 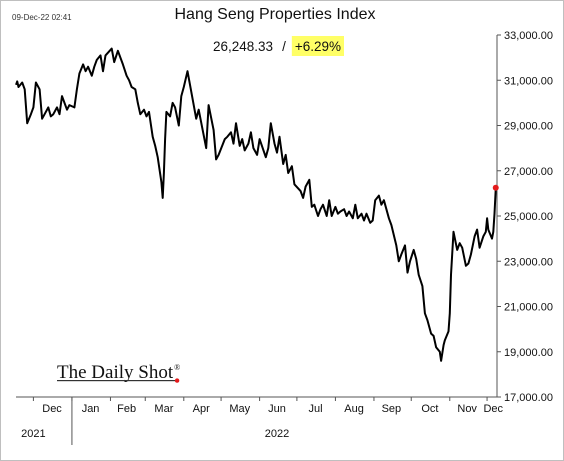 What do you see at coordinates (392, 409) in the screenshot?
I see `x-month-label: Sep` at bounding box center [392, 409].